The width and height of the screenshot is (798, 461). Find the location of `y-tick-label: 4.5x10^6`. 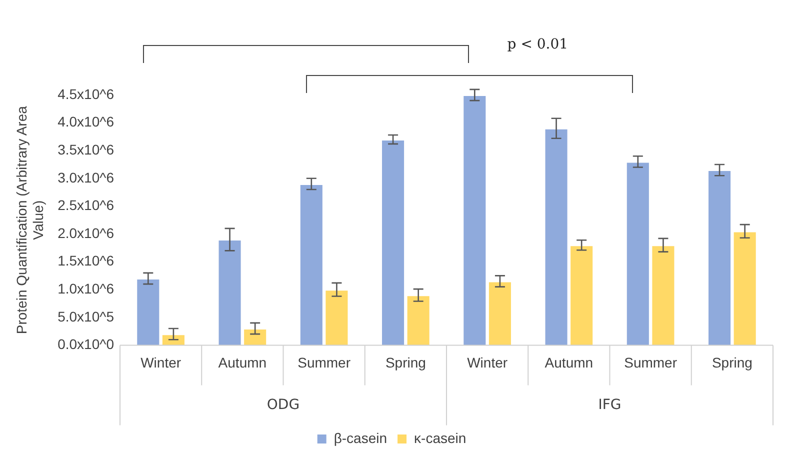

y-tick-label: 4.5x10^6 is located at coordinates (86, 94).